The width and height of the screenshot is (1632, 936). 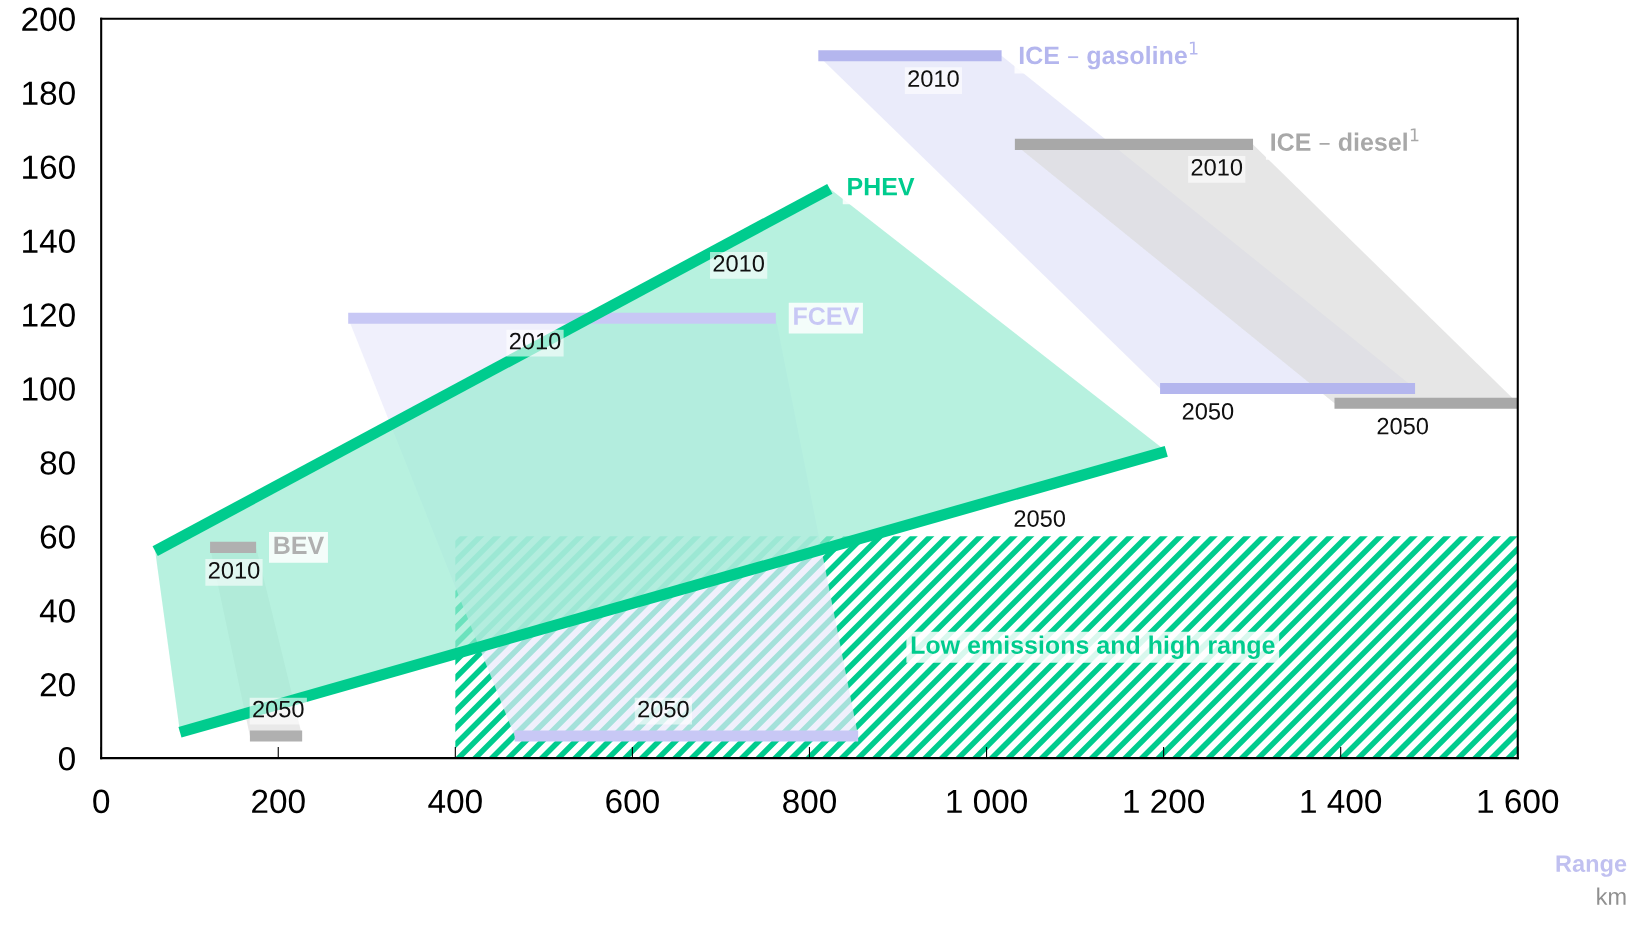 I want to click on x-tick-label: 1 200, so click(x=1164, y=801).